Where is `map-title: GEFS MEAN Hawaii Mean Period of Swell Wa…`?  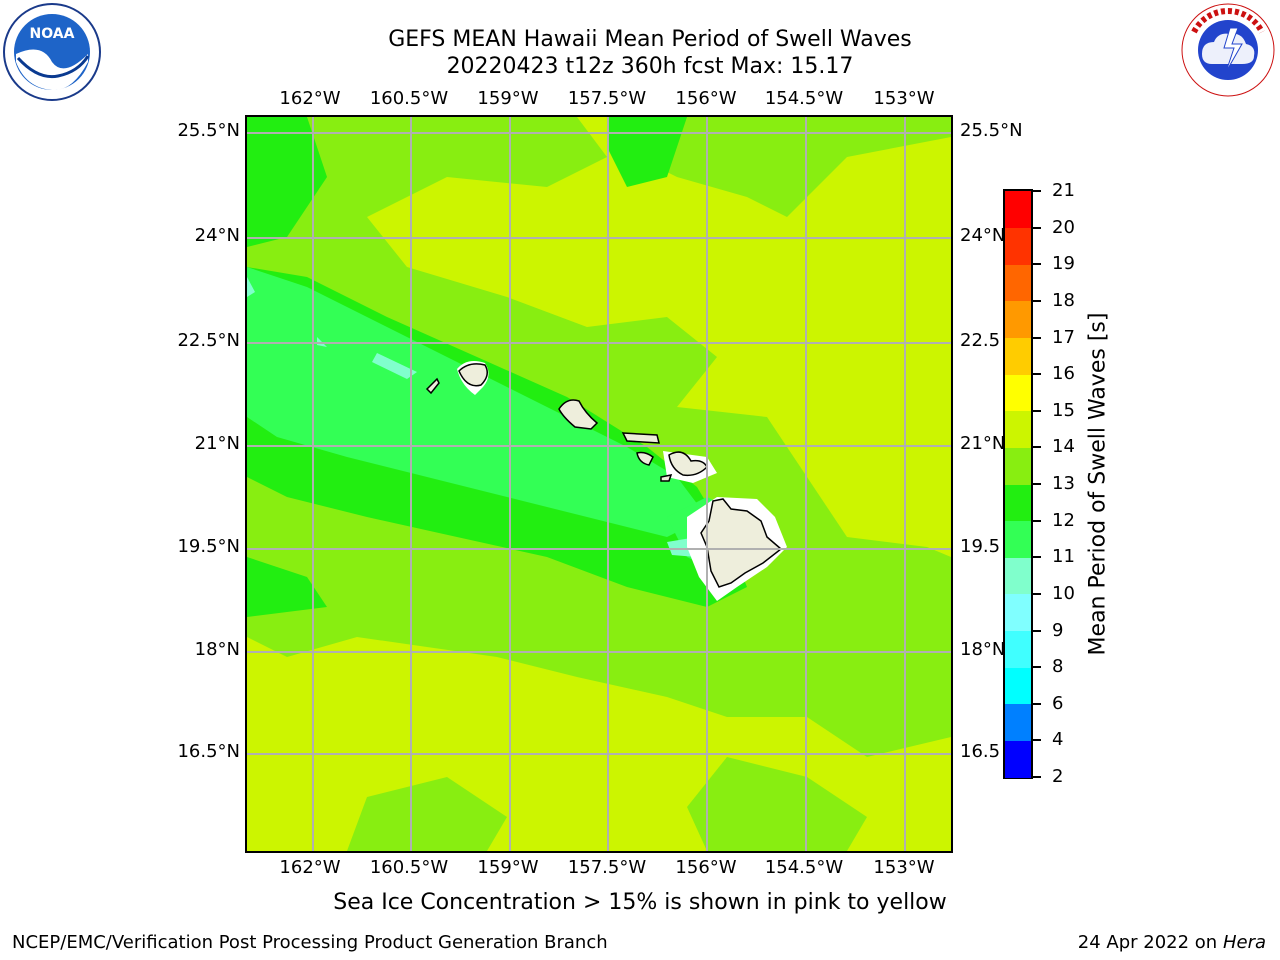 map-title: GEFS MEAN Hawaii Mean Period of Swell Wa… is located at coordinates (650, 39).